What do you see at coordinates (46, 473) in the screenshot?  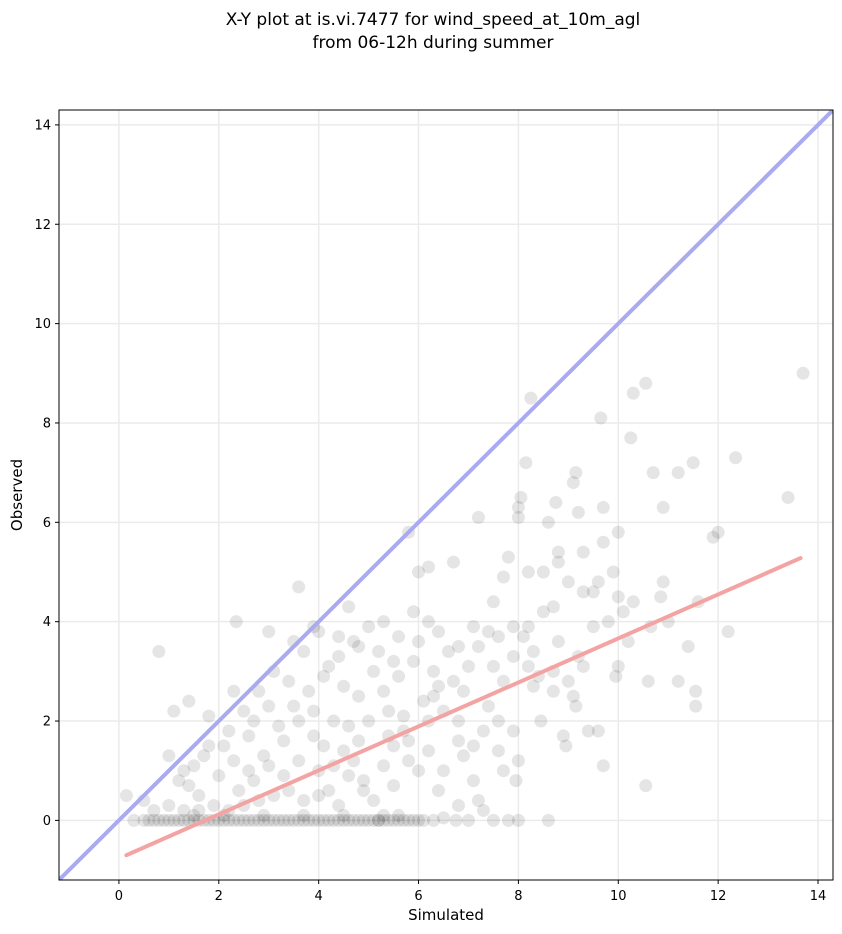 I see `y-axis-ticks: 0 2 4 6 8 10 12 14` at bounding box center [46, 473].